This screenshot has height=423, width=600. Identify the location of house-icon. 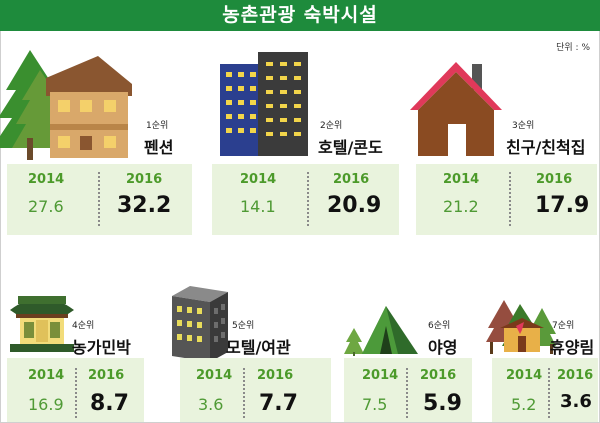
(456, 109).